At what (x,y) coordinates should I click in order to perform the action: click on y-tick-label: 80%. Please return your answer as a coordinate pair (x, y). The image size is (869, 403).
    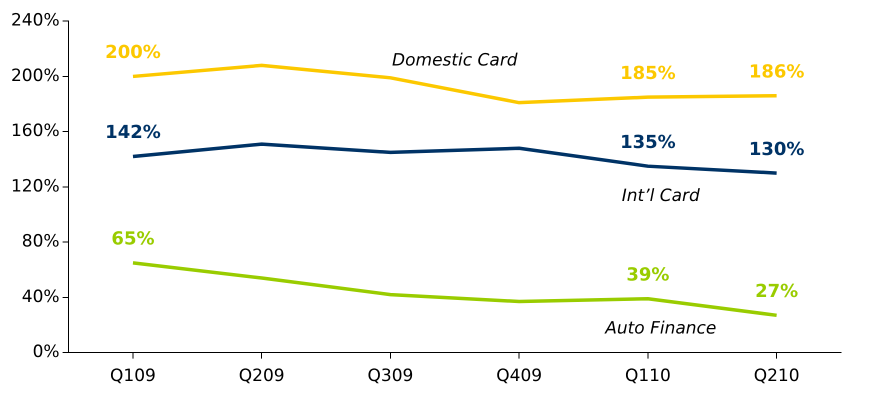
    Looking at the image, I should click on (41, 242).